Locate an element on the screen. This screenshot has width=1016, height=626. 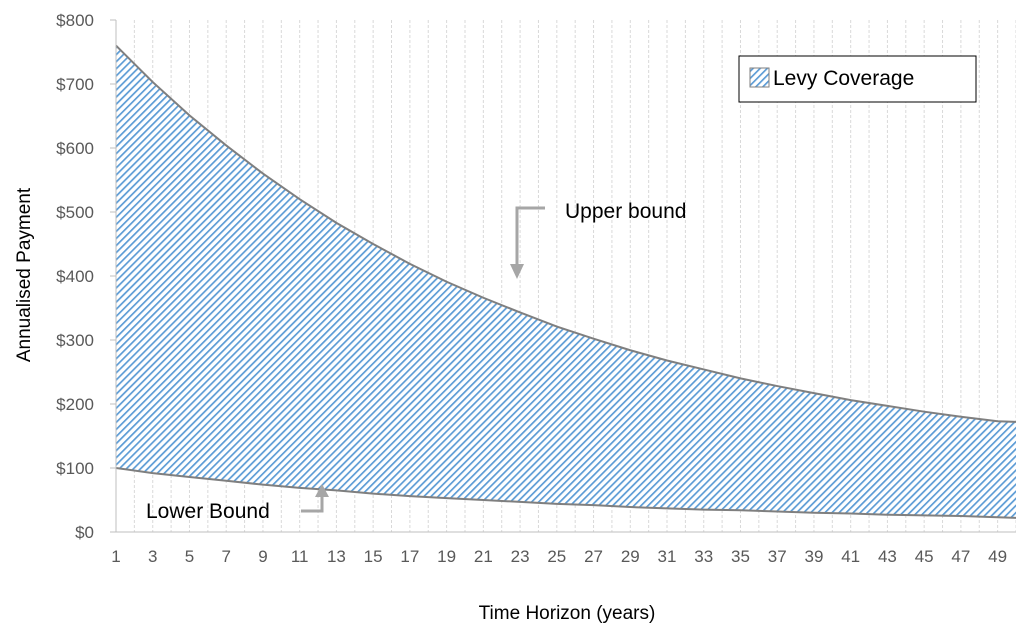
x-tick-label: 23 is located at coordinates (520, 556).